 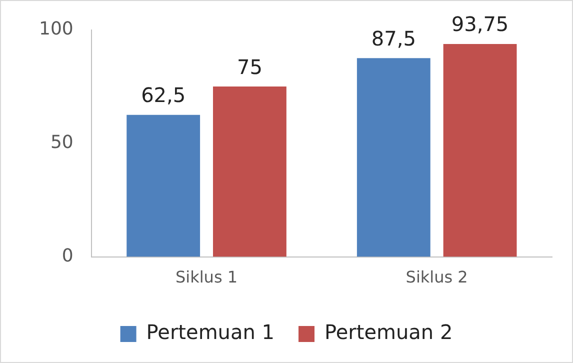 What do you see at coordinates (68, 255) in the screenshot?
I see `y-tick-label: 0` at bounding box center [68, 255].